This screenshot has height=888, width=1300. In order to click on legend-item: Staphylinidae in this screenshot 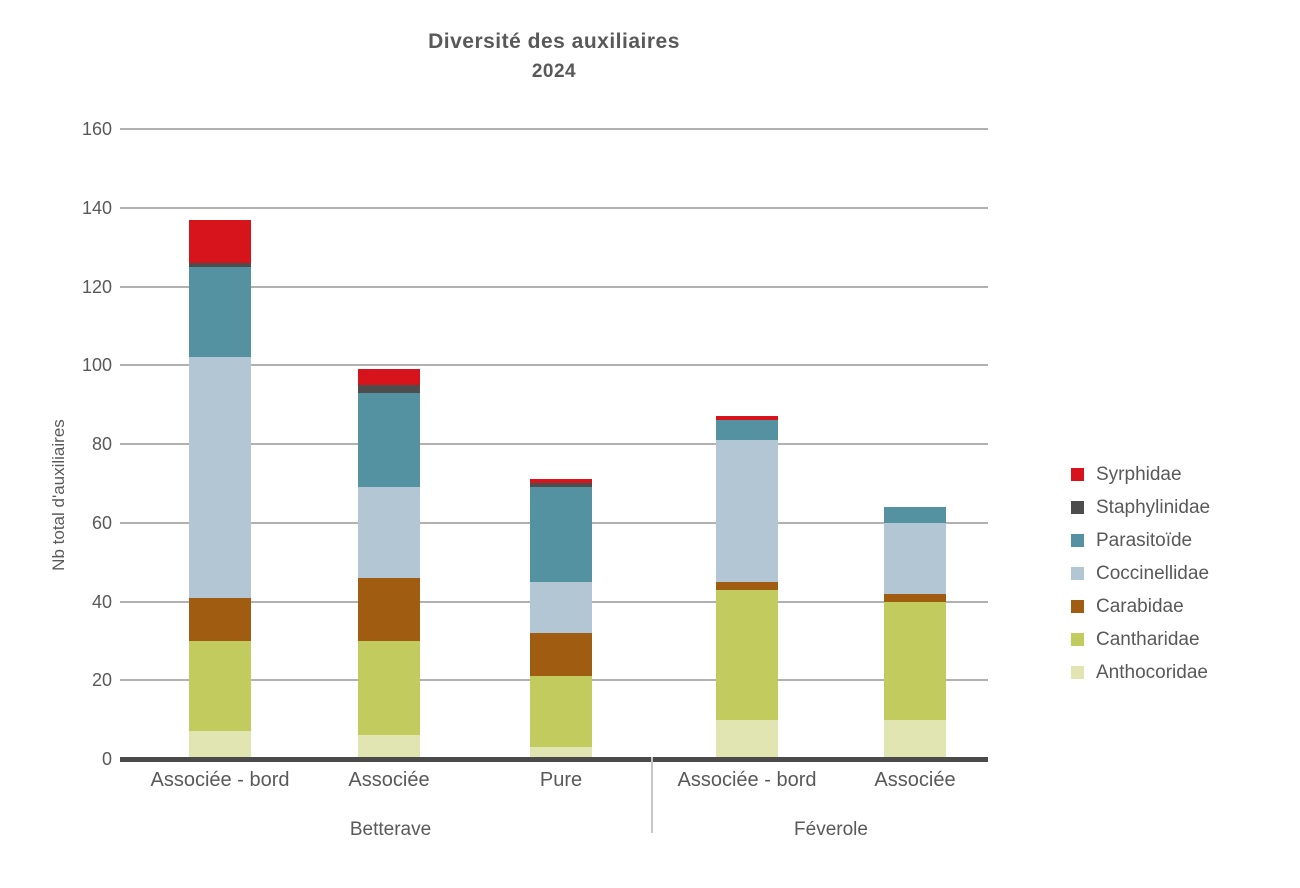, I will do `click(1140, 507)`.